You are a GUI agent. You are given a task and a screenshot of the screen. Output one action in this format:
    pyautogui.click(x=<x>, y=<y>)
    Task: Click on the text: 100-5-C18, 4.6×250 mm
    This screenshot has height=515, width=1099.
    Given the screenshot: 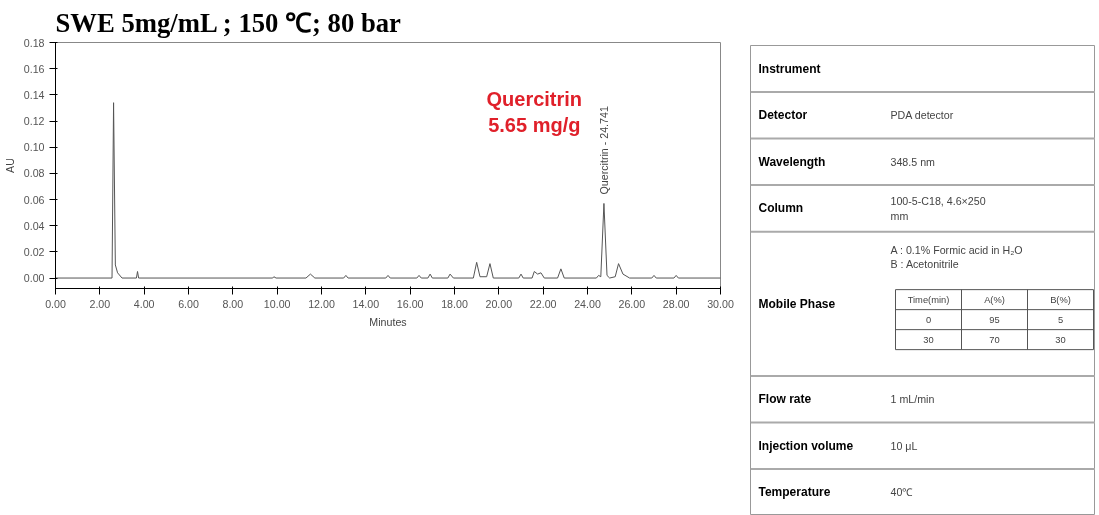 What is the action you would take?
    pyautogui.click(x=938, y=208)
    